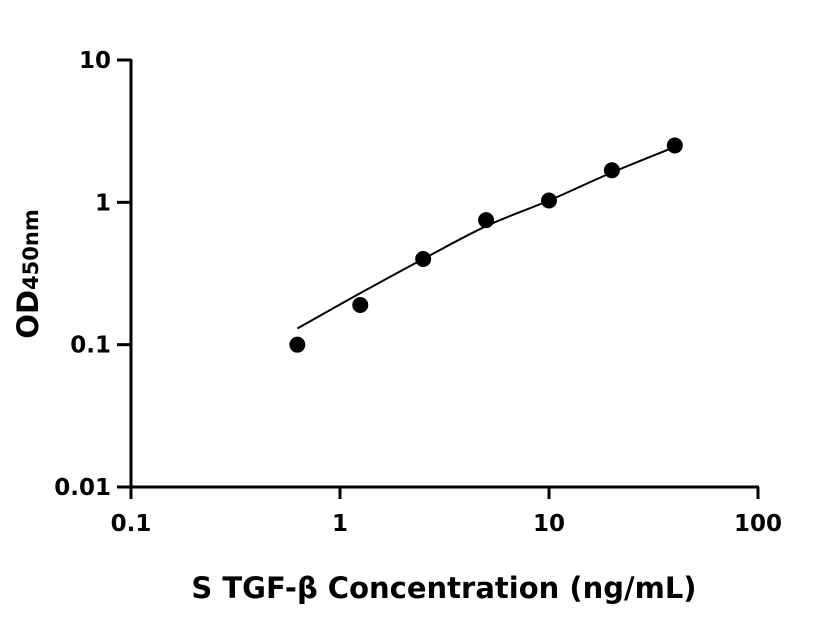  What do you see at coordinates (131, 524) in the screenshot?
I see `x-tick-label: 0.1` at bounding box center [131, 524].